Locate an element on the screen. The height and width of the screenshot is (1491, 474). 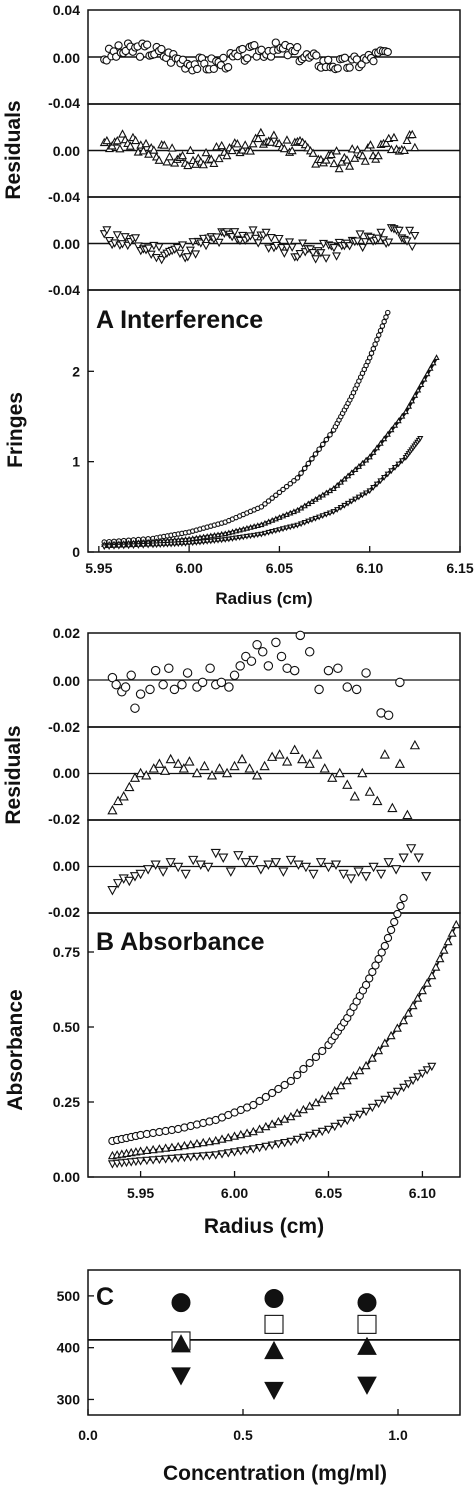
a-res-tick-label: 0.04 is located at coordinates (66, 10).